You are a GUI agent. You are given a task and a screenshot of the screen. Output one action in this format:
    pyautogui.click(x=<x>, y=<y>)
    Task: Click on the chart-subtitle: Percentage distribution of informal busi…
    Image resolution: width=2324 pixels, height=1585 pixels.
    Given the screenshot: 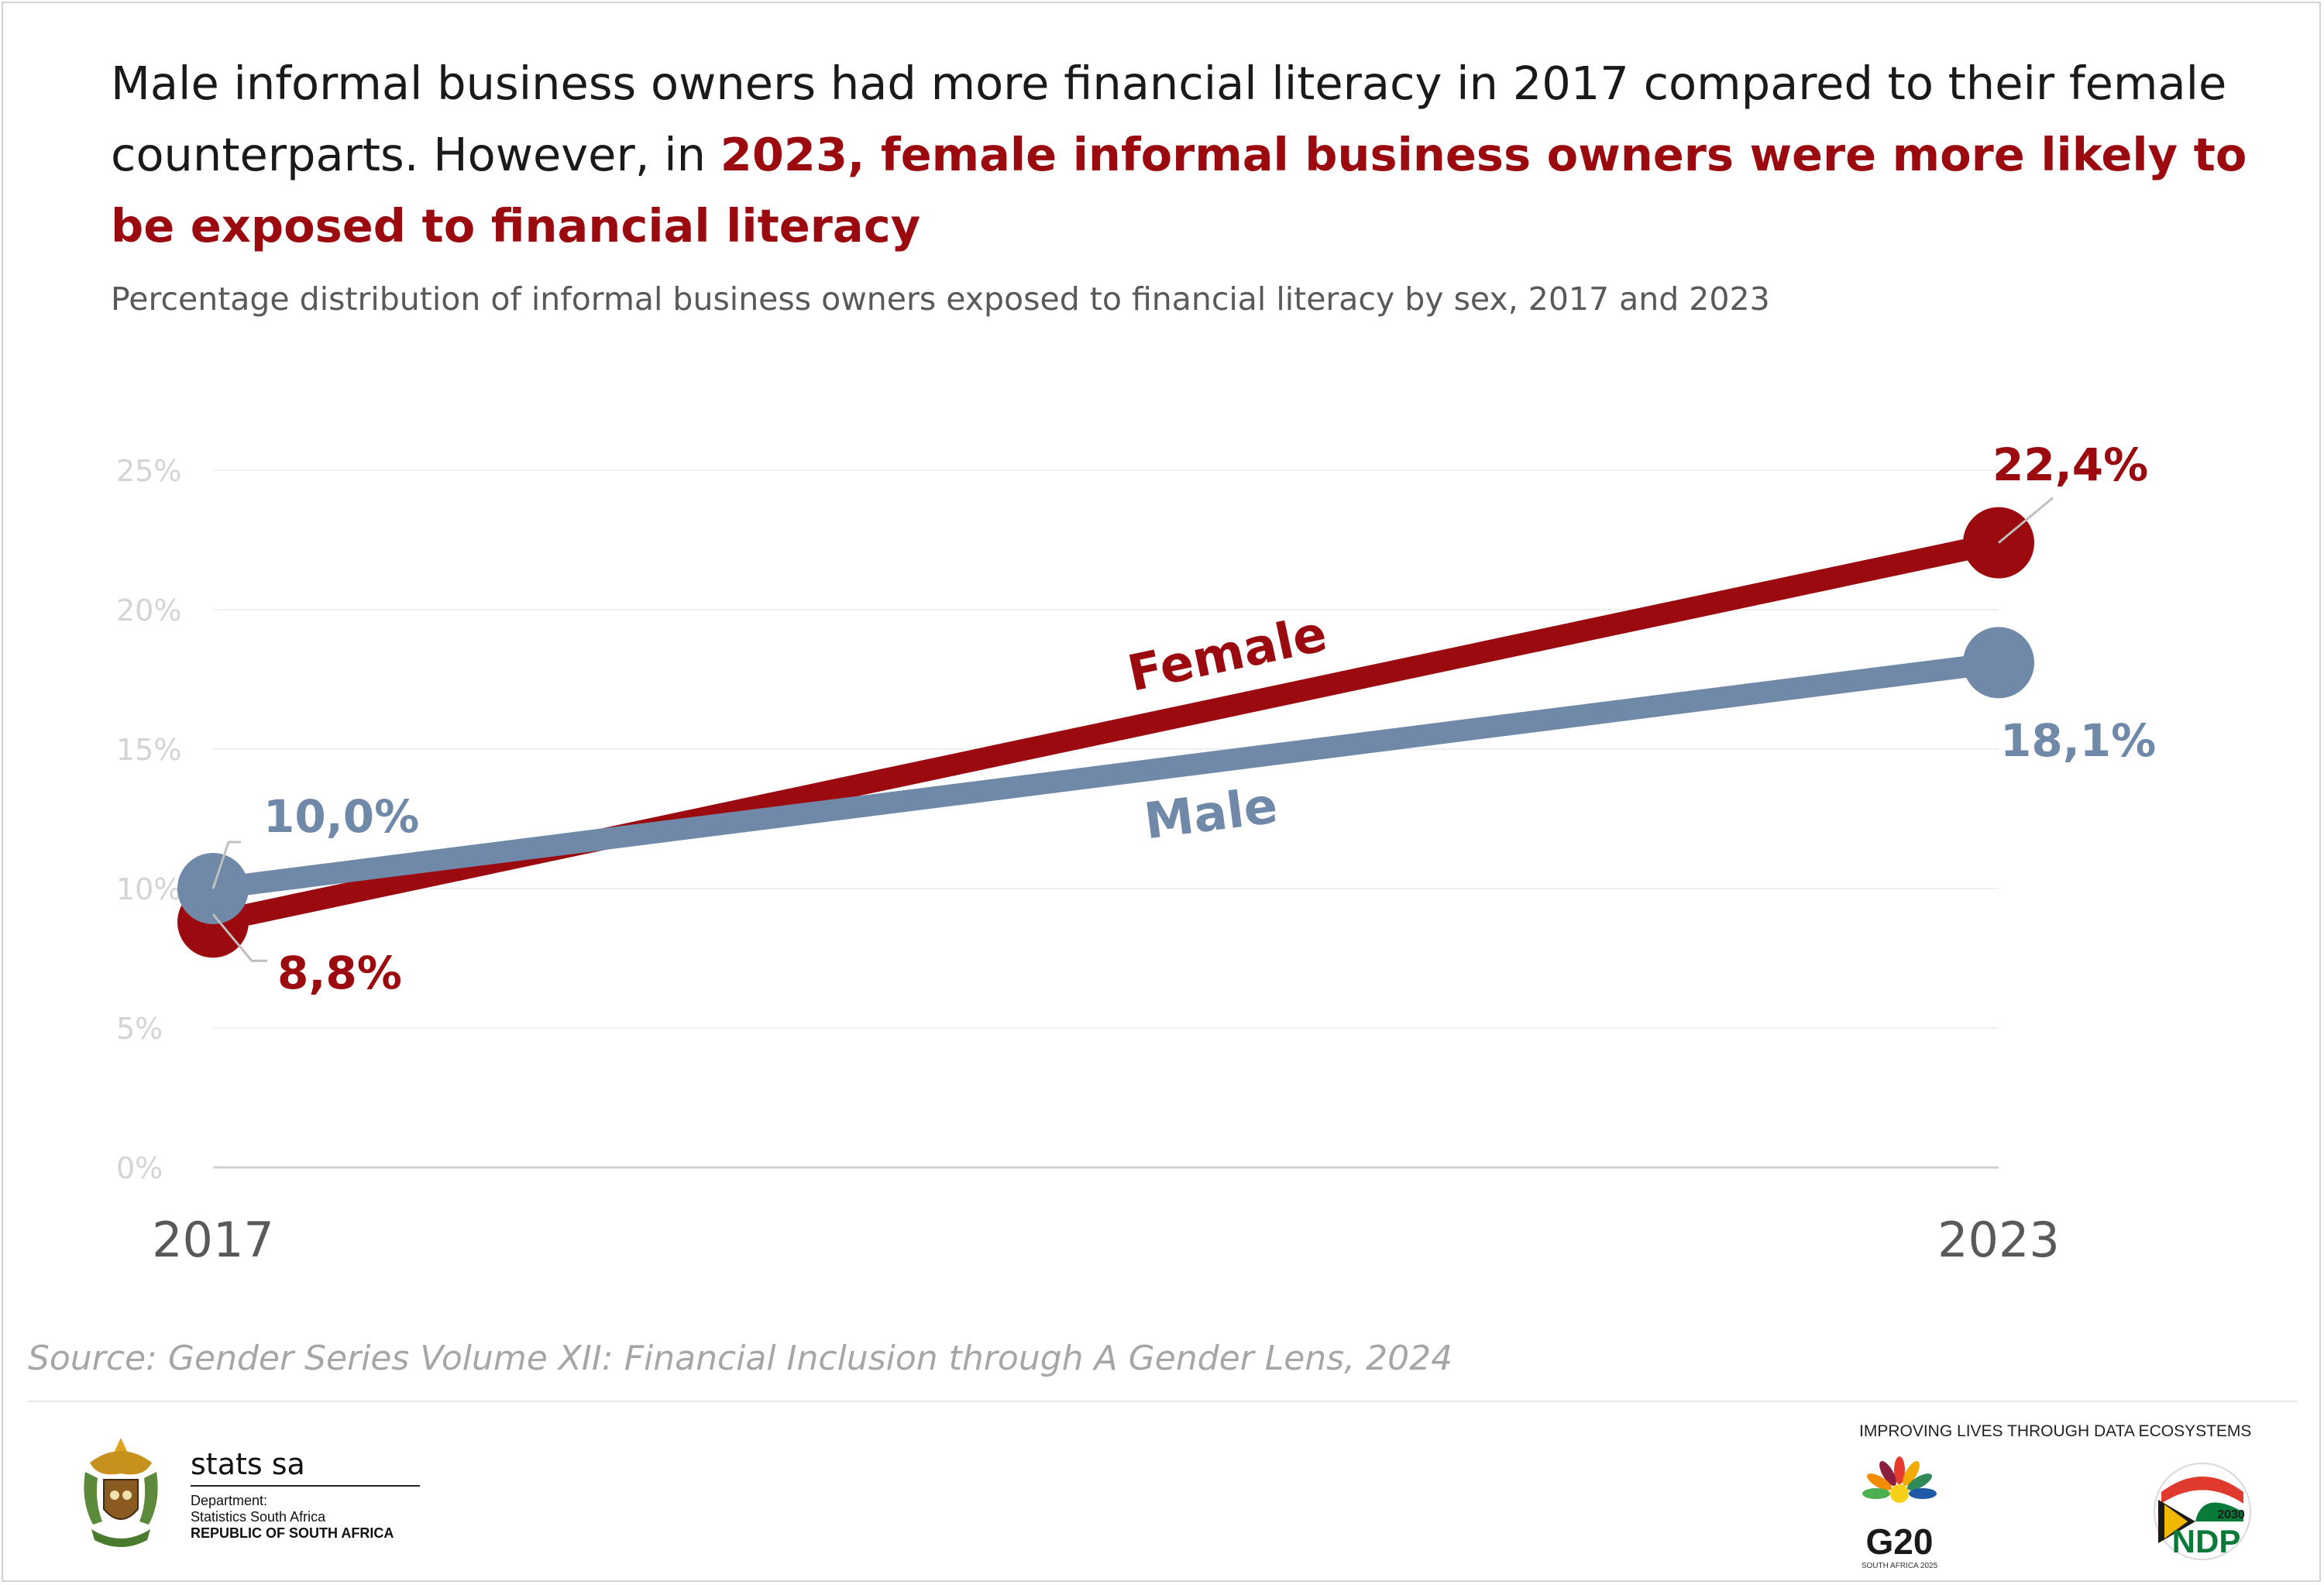 What is the action you would take?
    pyautogui.click(x=940, y=299)
    